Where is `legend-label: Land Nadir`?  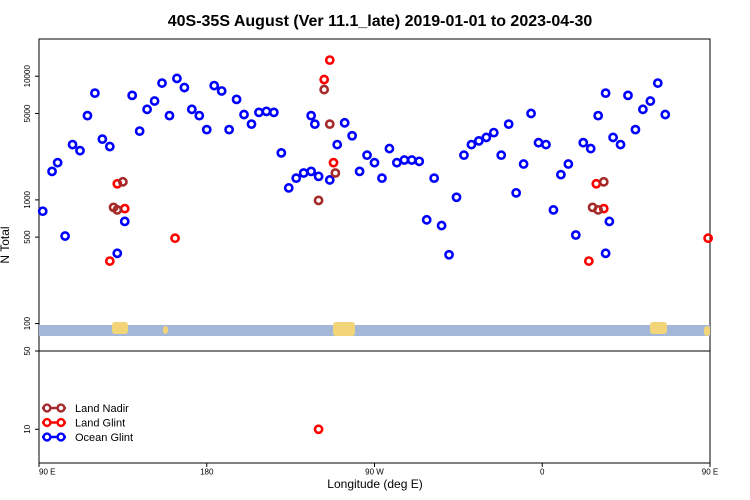 legend-label: Land Nadir is located at coordinates (102, 409).